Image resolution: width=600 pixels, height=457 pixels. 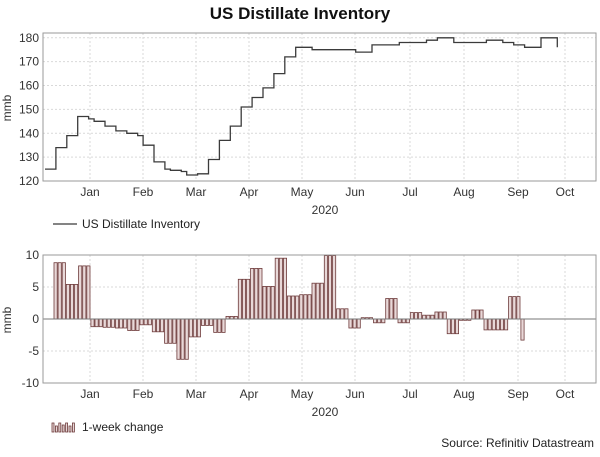 I want to click on inventory-x-tick: Oct, so click(x=565, y=192).